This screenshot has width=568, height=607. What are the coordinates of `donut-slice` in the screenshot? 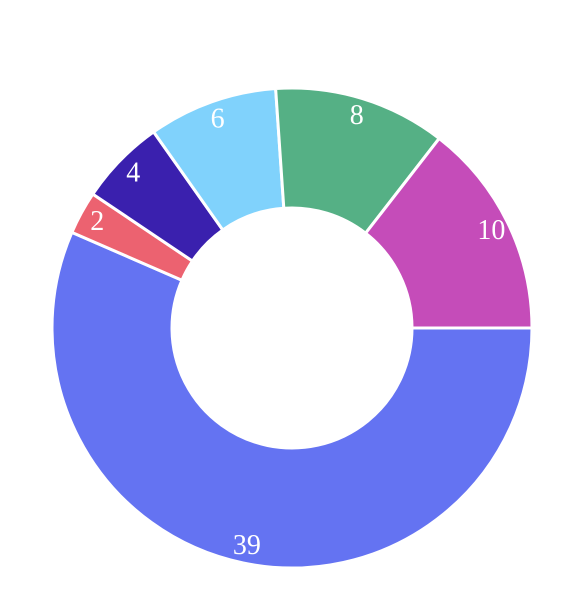 It's located at (449, 233).